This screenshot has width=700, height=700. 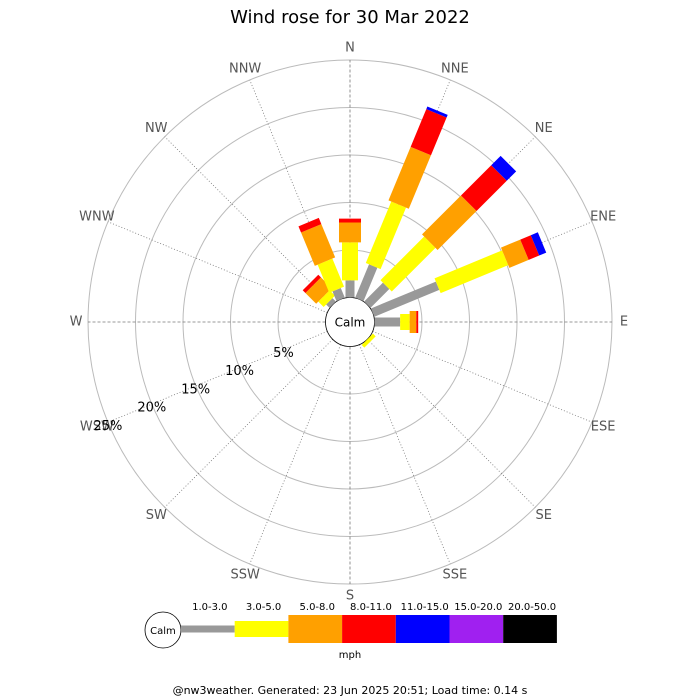 I want to click on direction-label: WNW, so click(x=97, y=217).